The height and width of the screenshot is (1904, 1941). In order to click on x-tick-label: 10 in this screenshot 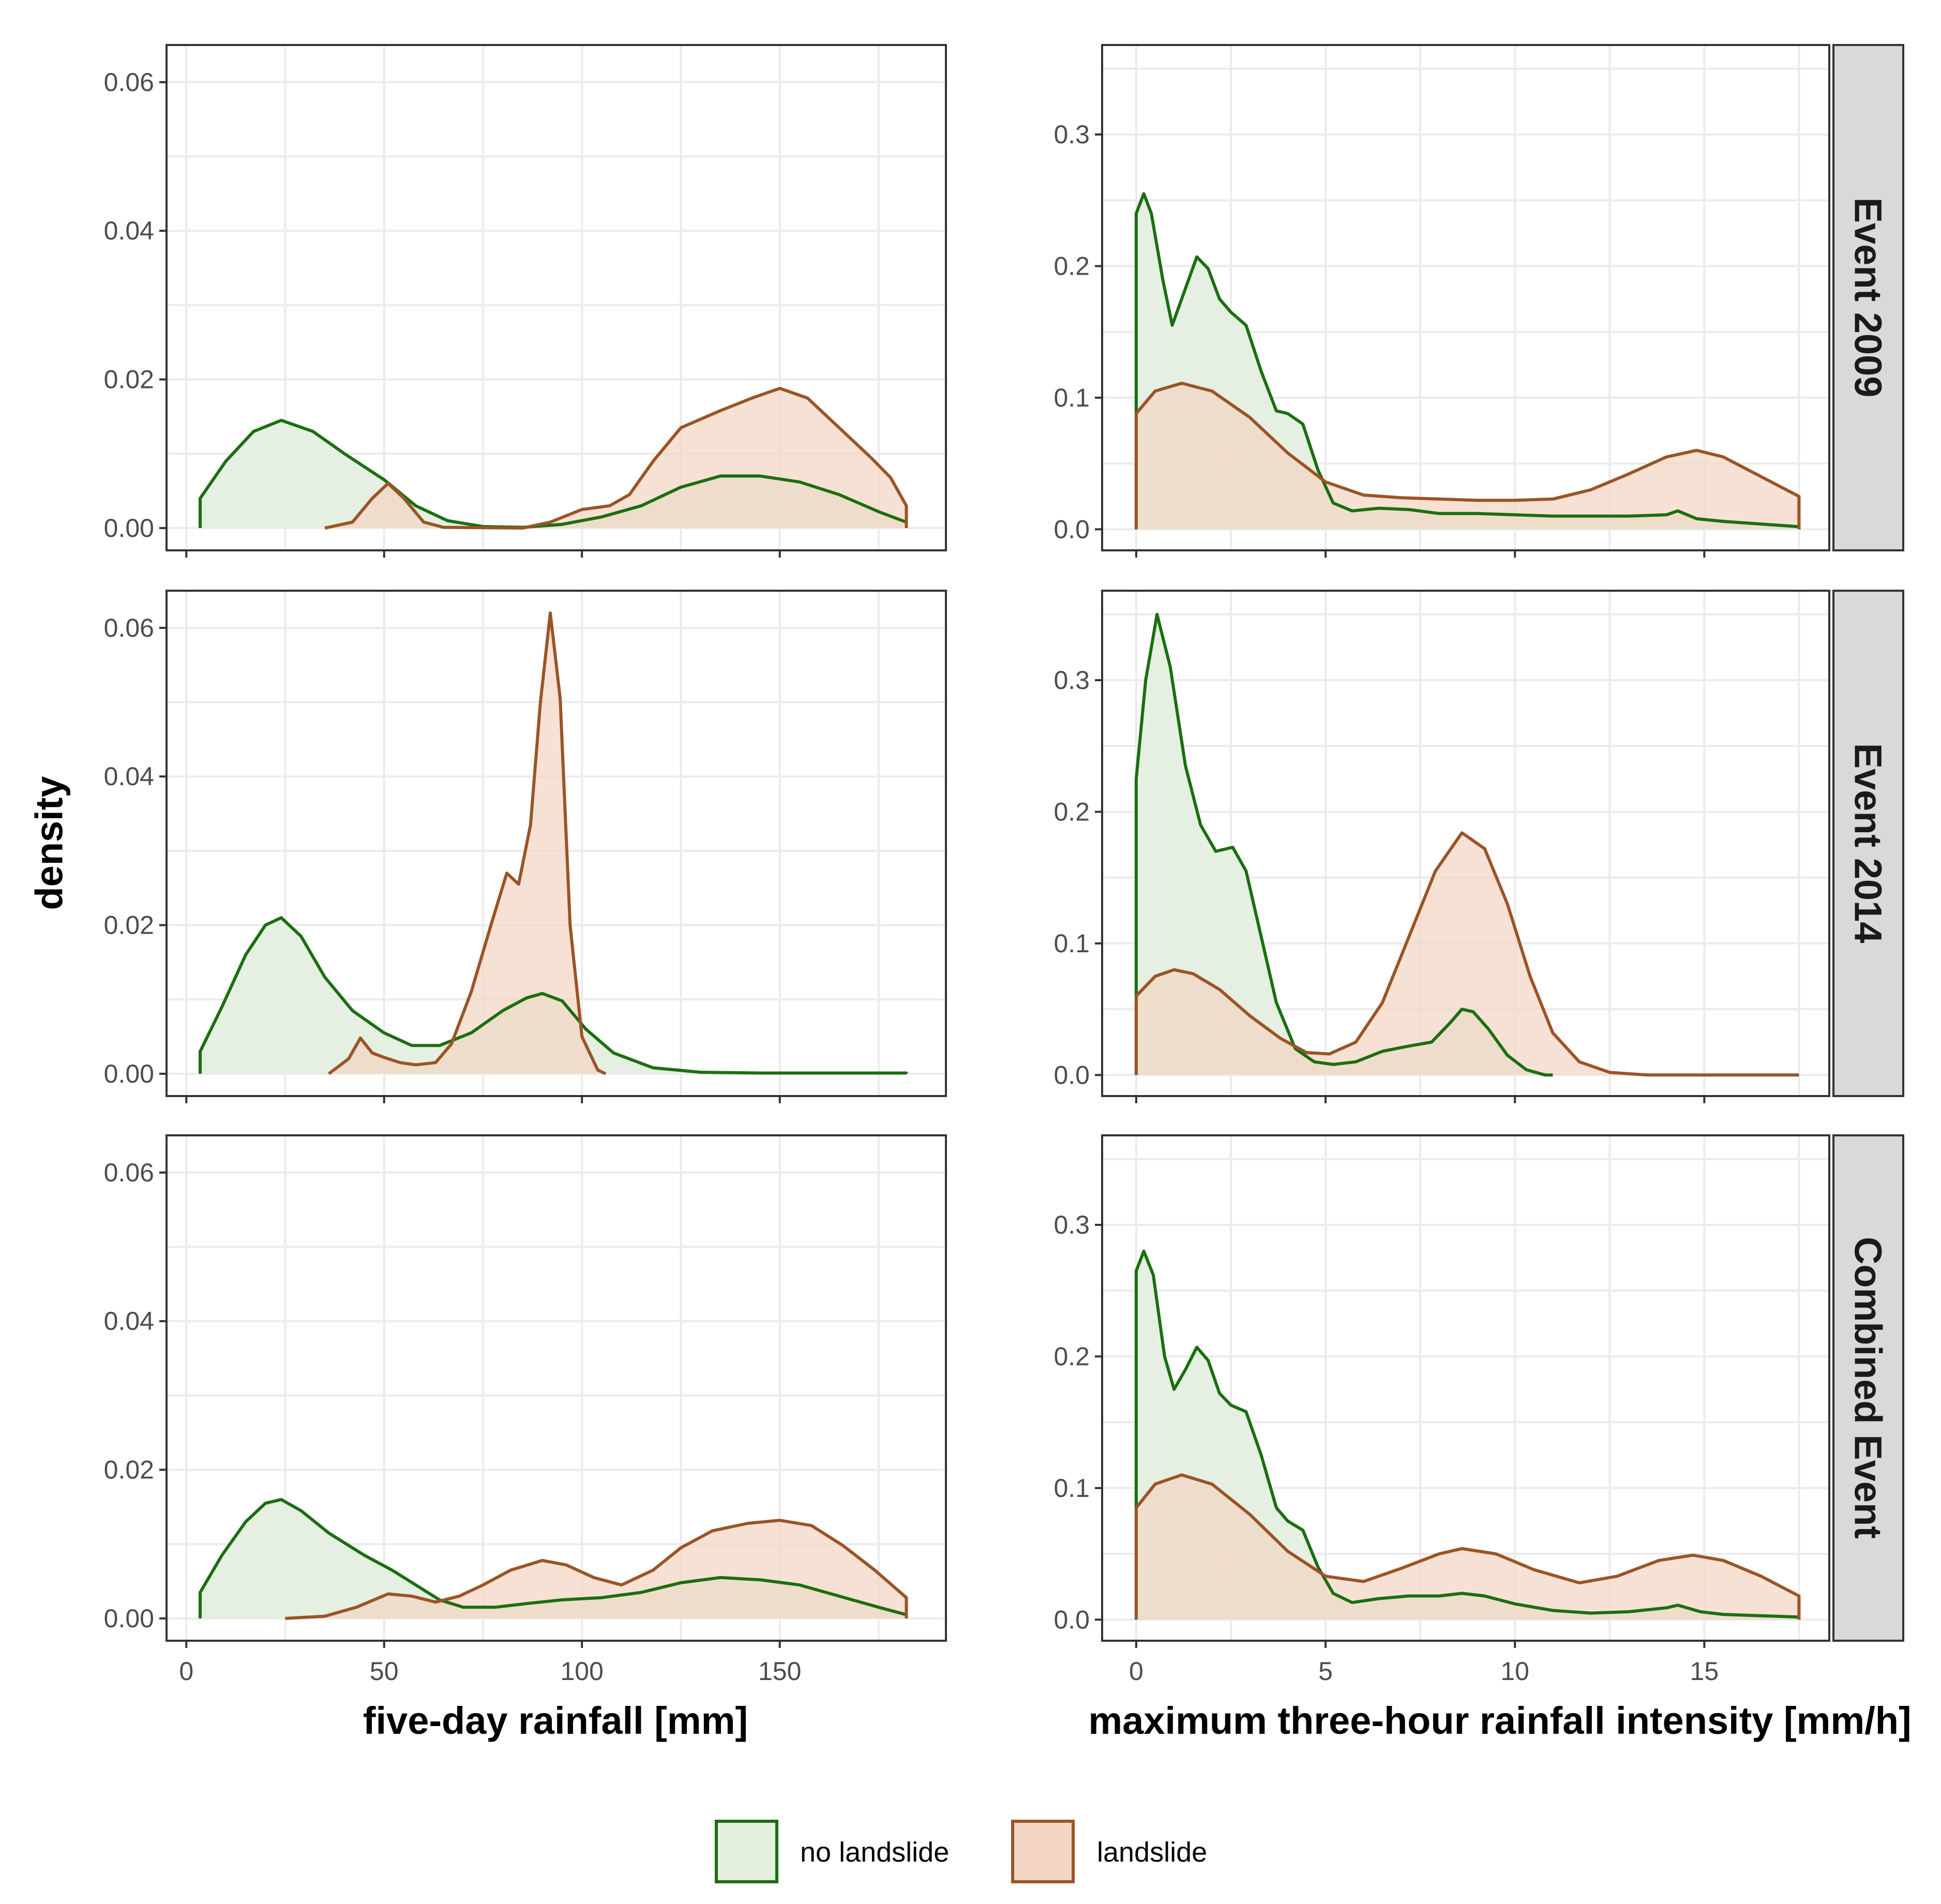, I will do `click(1515, 1671)`.